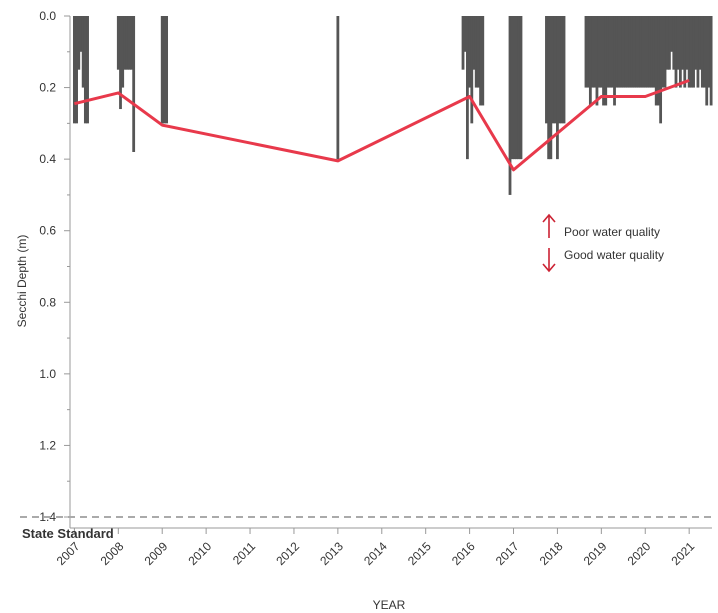 Image resolution: width=718 pixels, height=613 pixels. I want to click on up-arrow-icon, so click(549, 225).